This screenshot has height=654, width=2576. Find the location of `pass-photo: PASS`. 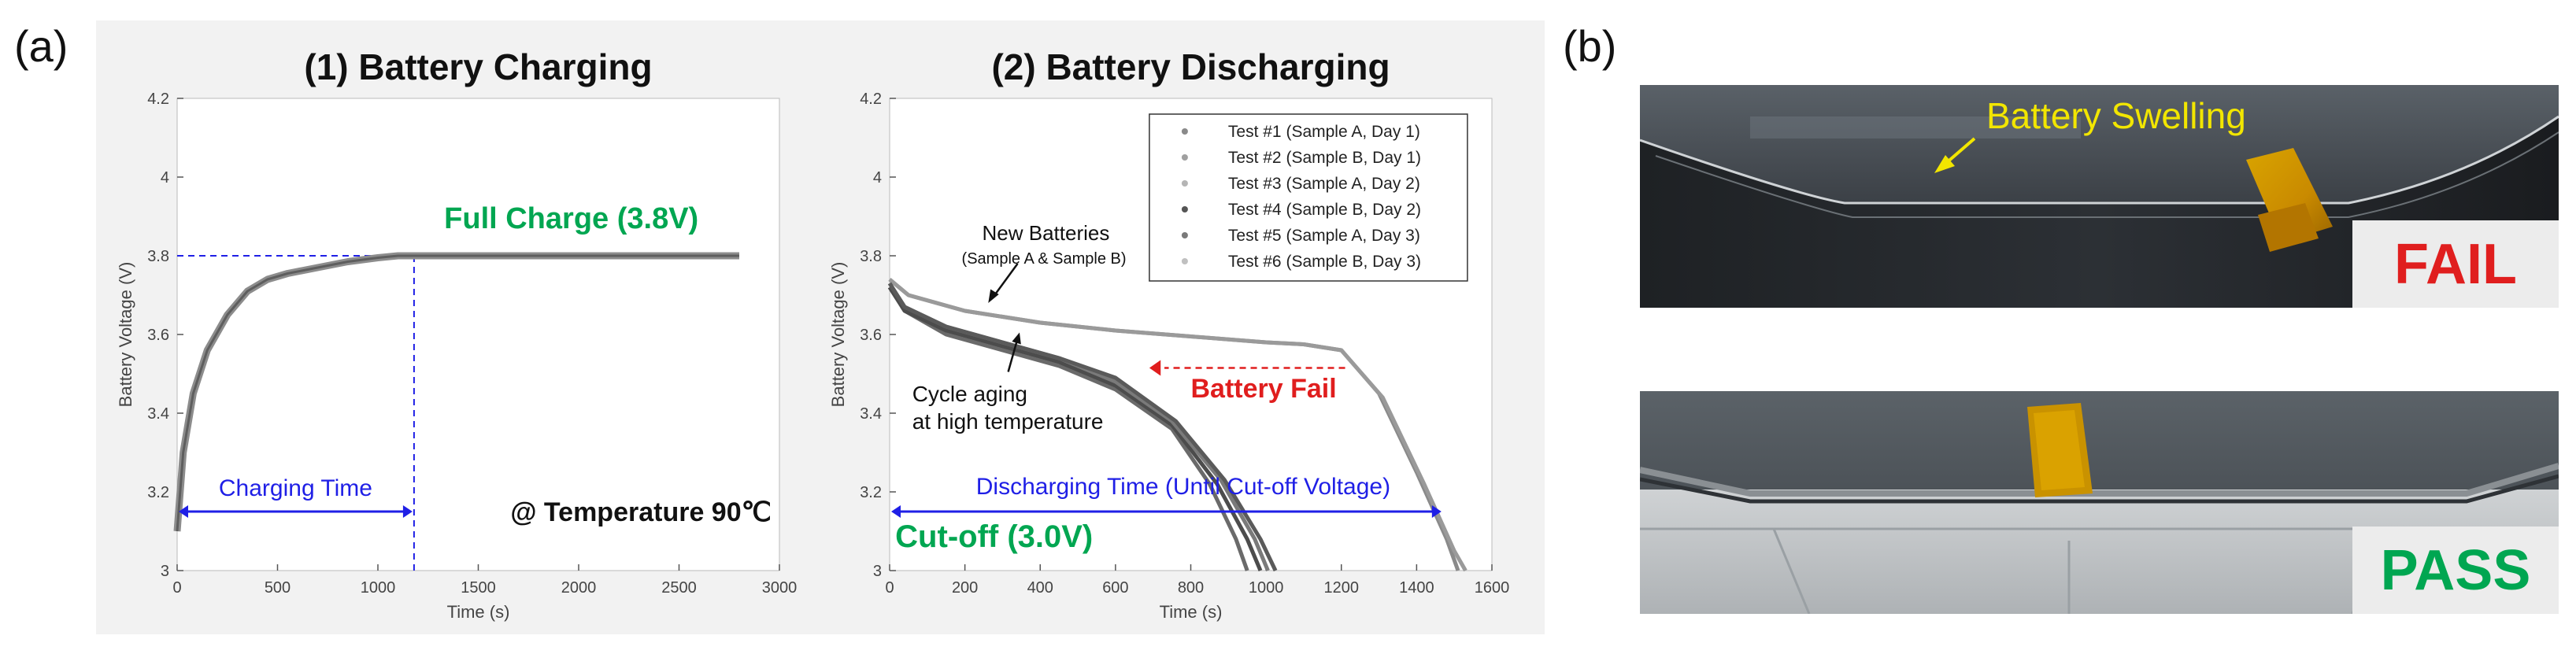

pass-photo: PASS is located at coordinates (2099, 502).